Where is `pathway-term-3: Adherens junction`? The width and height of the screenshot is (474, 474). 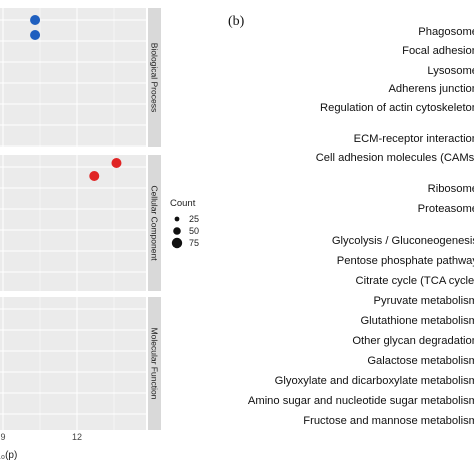
pathway-term-3: Adherens junction is located at coordinates (431, 89).